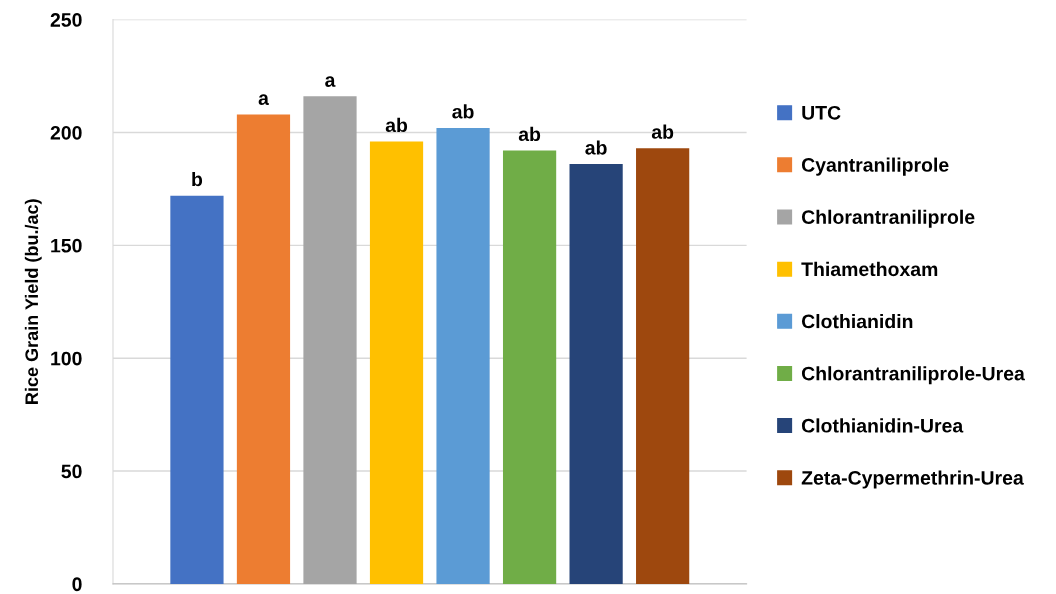 The height and width of the screenshot is (594, 1056). What do you see at coordinates (869, 269) in the screenshot?
I see `legend-label: Thiamethoxam` at bounding box center [869, 269].